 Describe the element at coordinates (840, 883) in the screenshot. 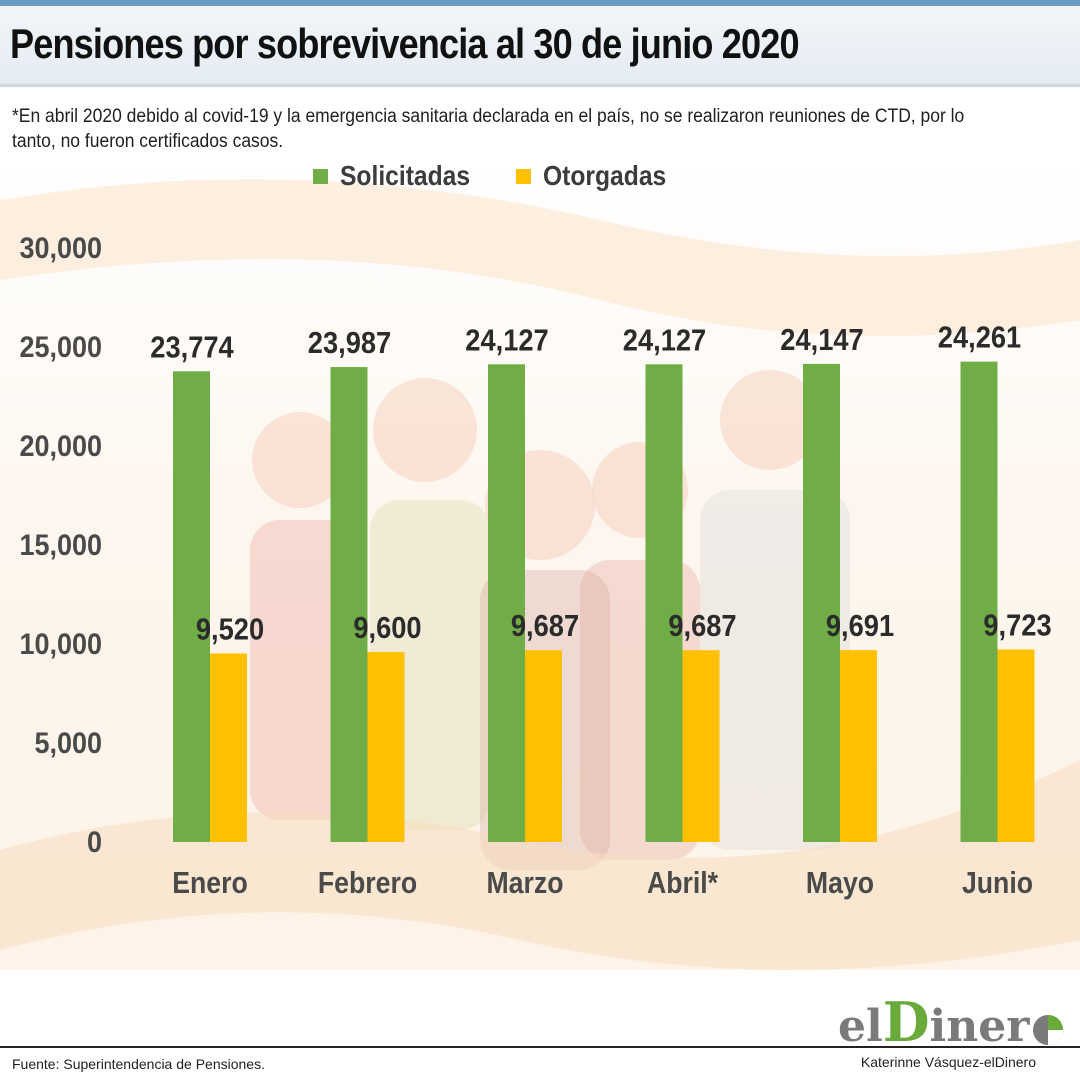

I see `x-category-label: Mayo` at that location.